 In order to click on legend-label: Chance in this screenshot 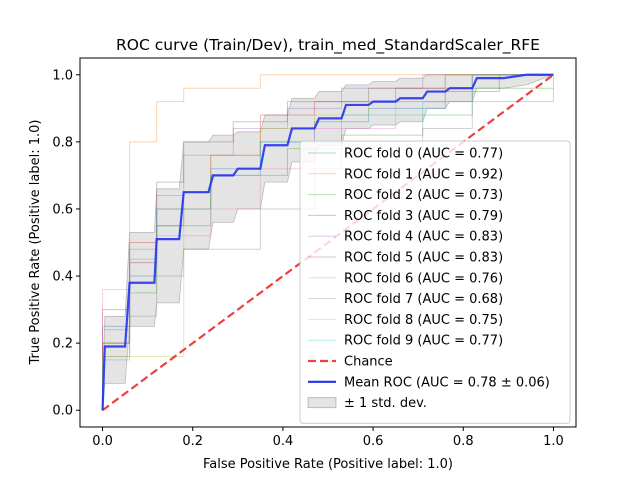, I will do `click(368, 362)`.